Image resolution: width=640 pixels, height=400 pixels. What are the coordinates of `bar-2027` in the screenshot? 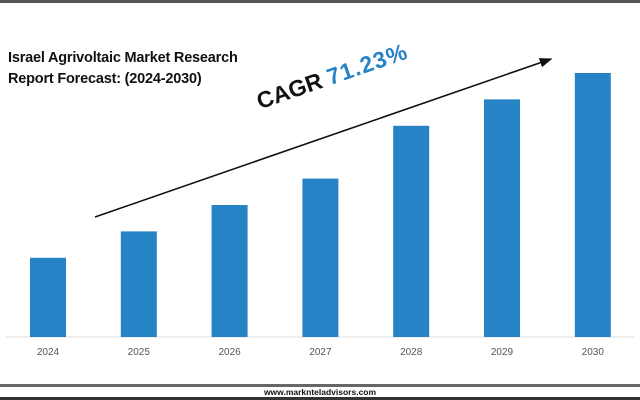 It's located at (320, 257).